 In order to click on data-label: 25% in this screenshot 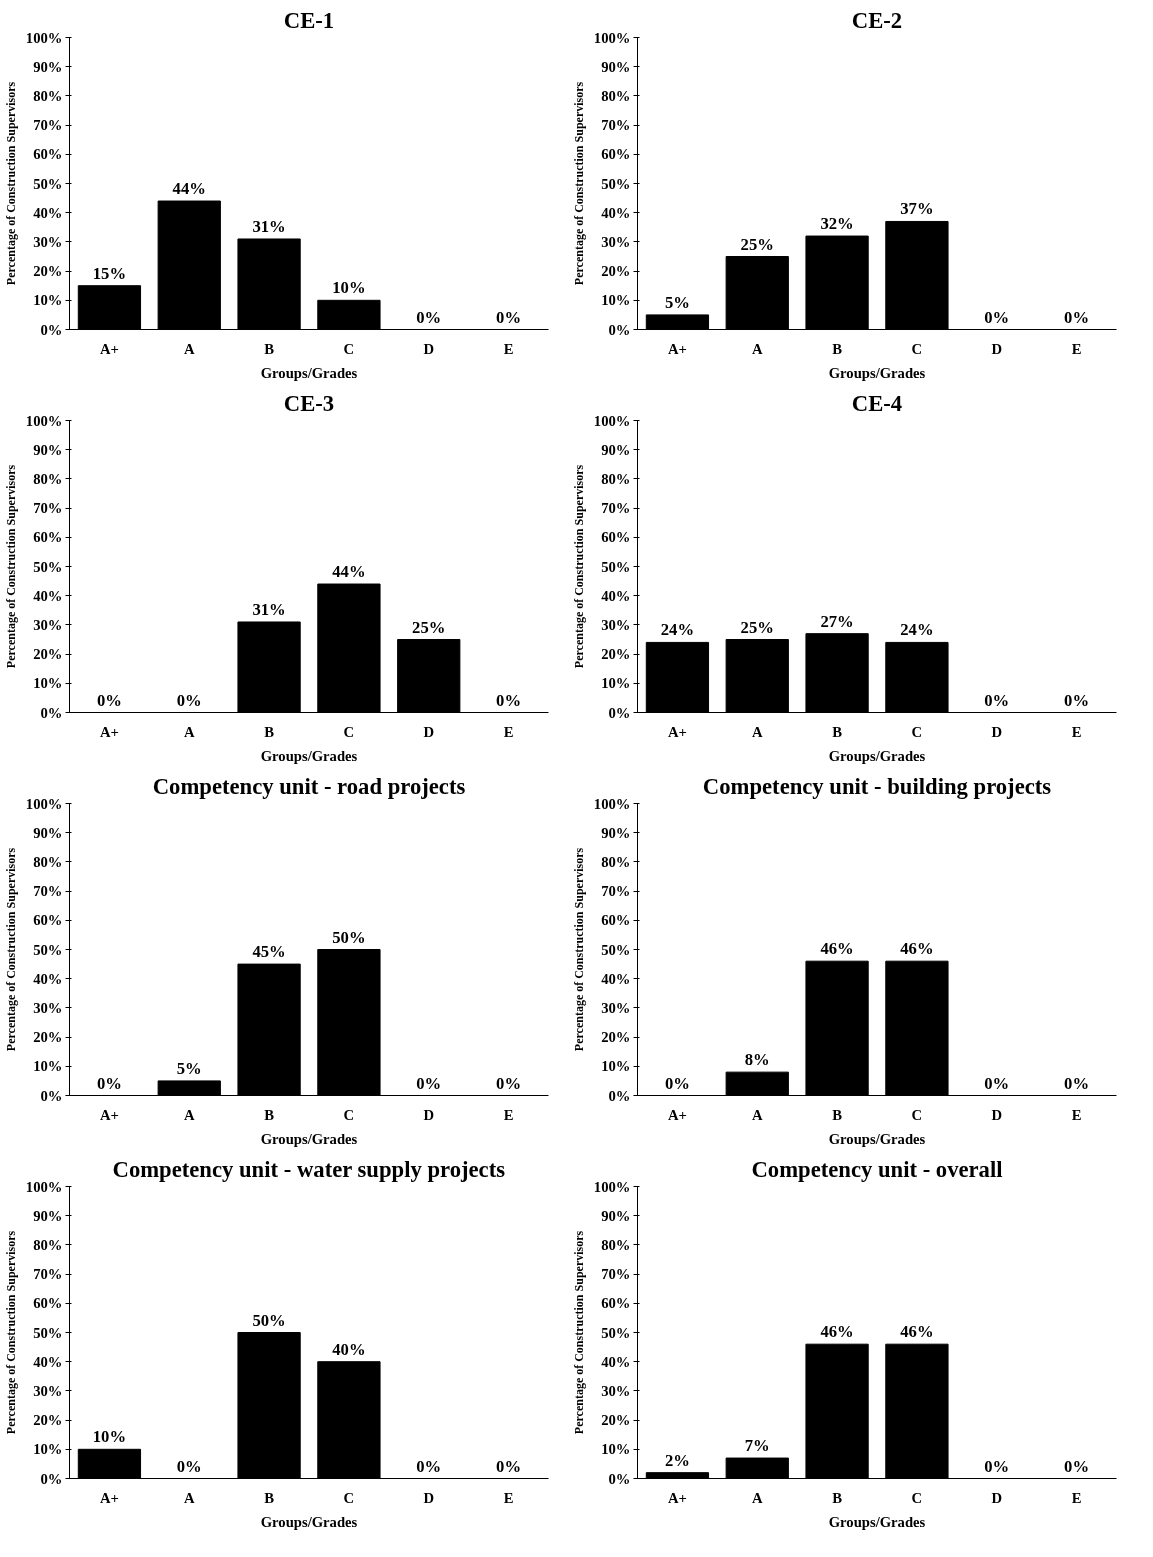, I will do `click(757, 244)`.